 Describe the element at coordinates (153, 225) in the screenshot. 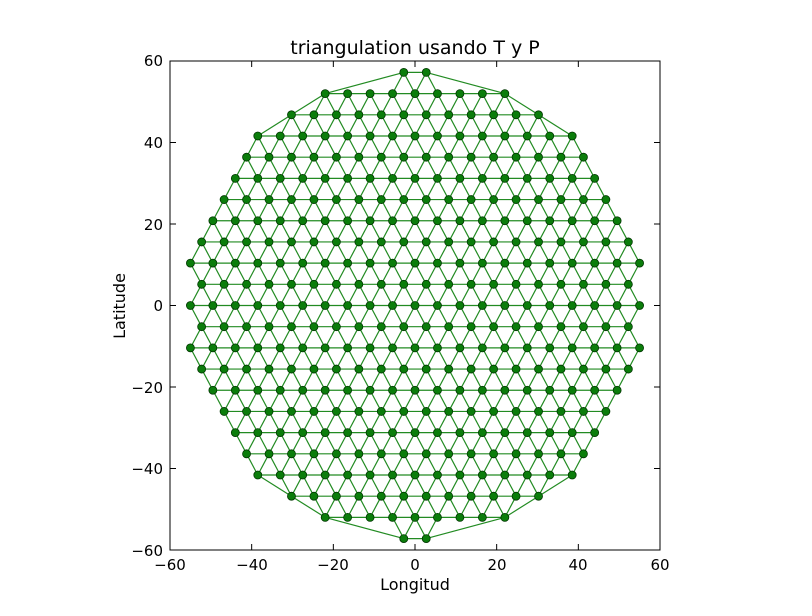

I see `y-tick-label: 20` at that location.